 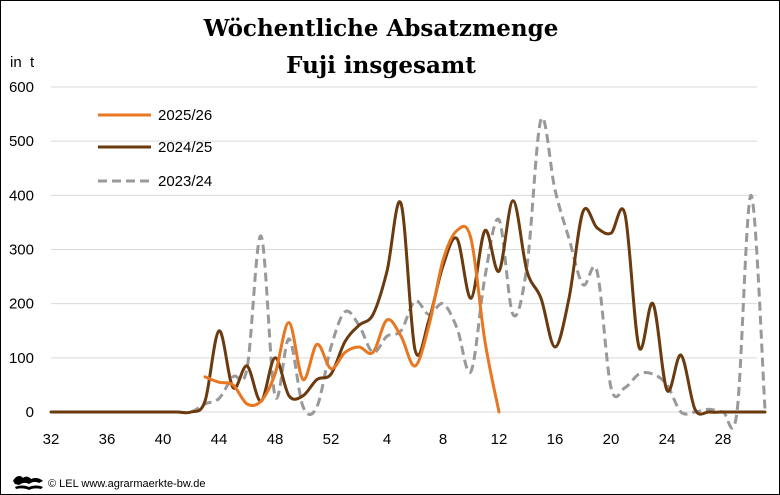 I want to click on legend-label-2024-25: 2024/25, so click(x=185, y=147).